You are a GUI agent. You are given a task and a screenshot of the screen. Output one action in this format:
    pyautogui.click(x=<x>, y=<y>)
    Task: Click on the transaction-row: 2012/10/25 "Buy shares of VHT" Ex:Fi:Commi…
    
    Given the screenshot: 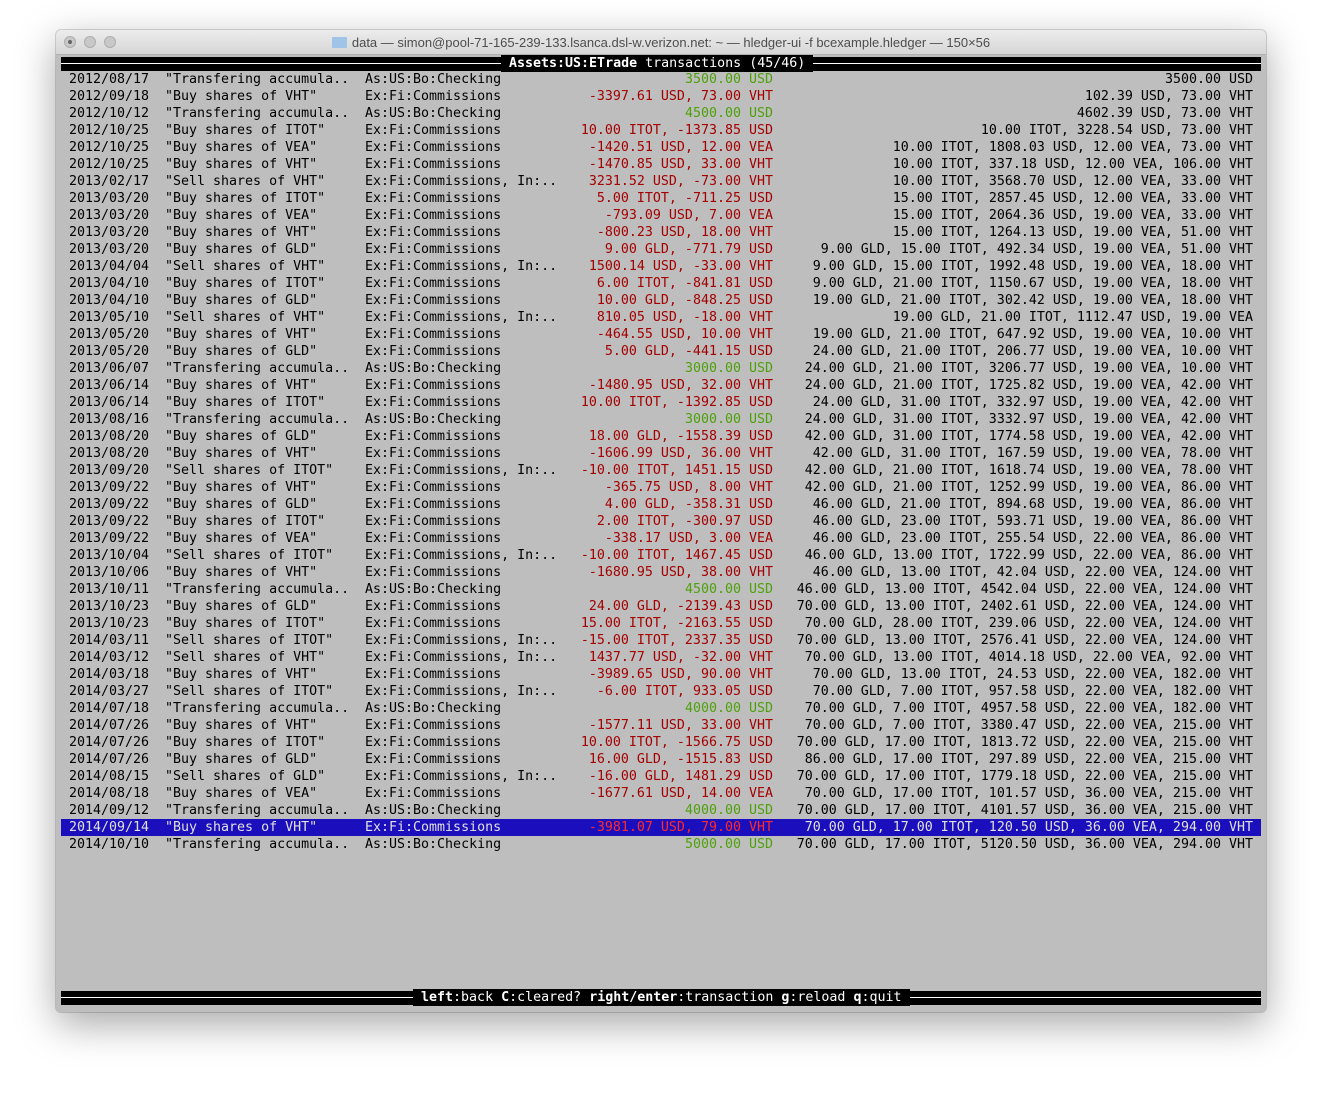 What is the action you would take?
    pyautogui.click(x=661, y=164)
    